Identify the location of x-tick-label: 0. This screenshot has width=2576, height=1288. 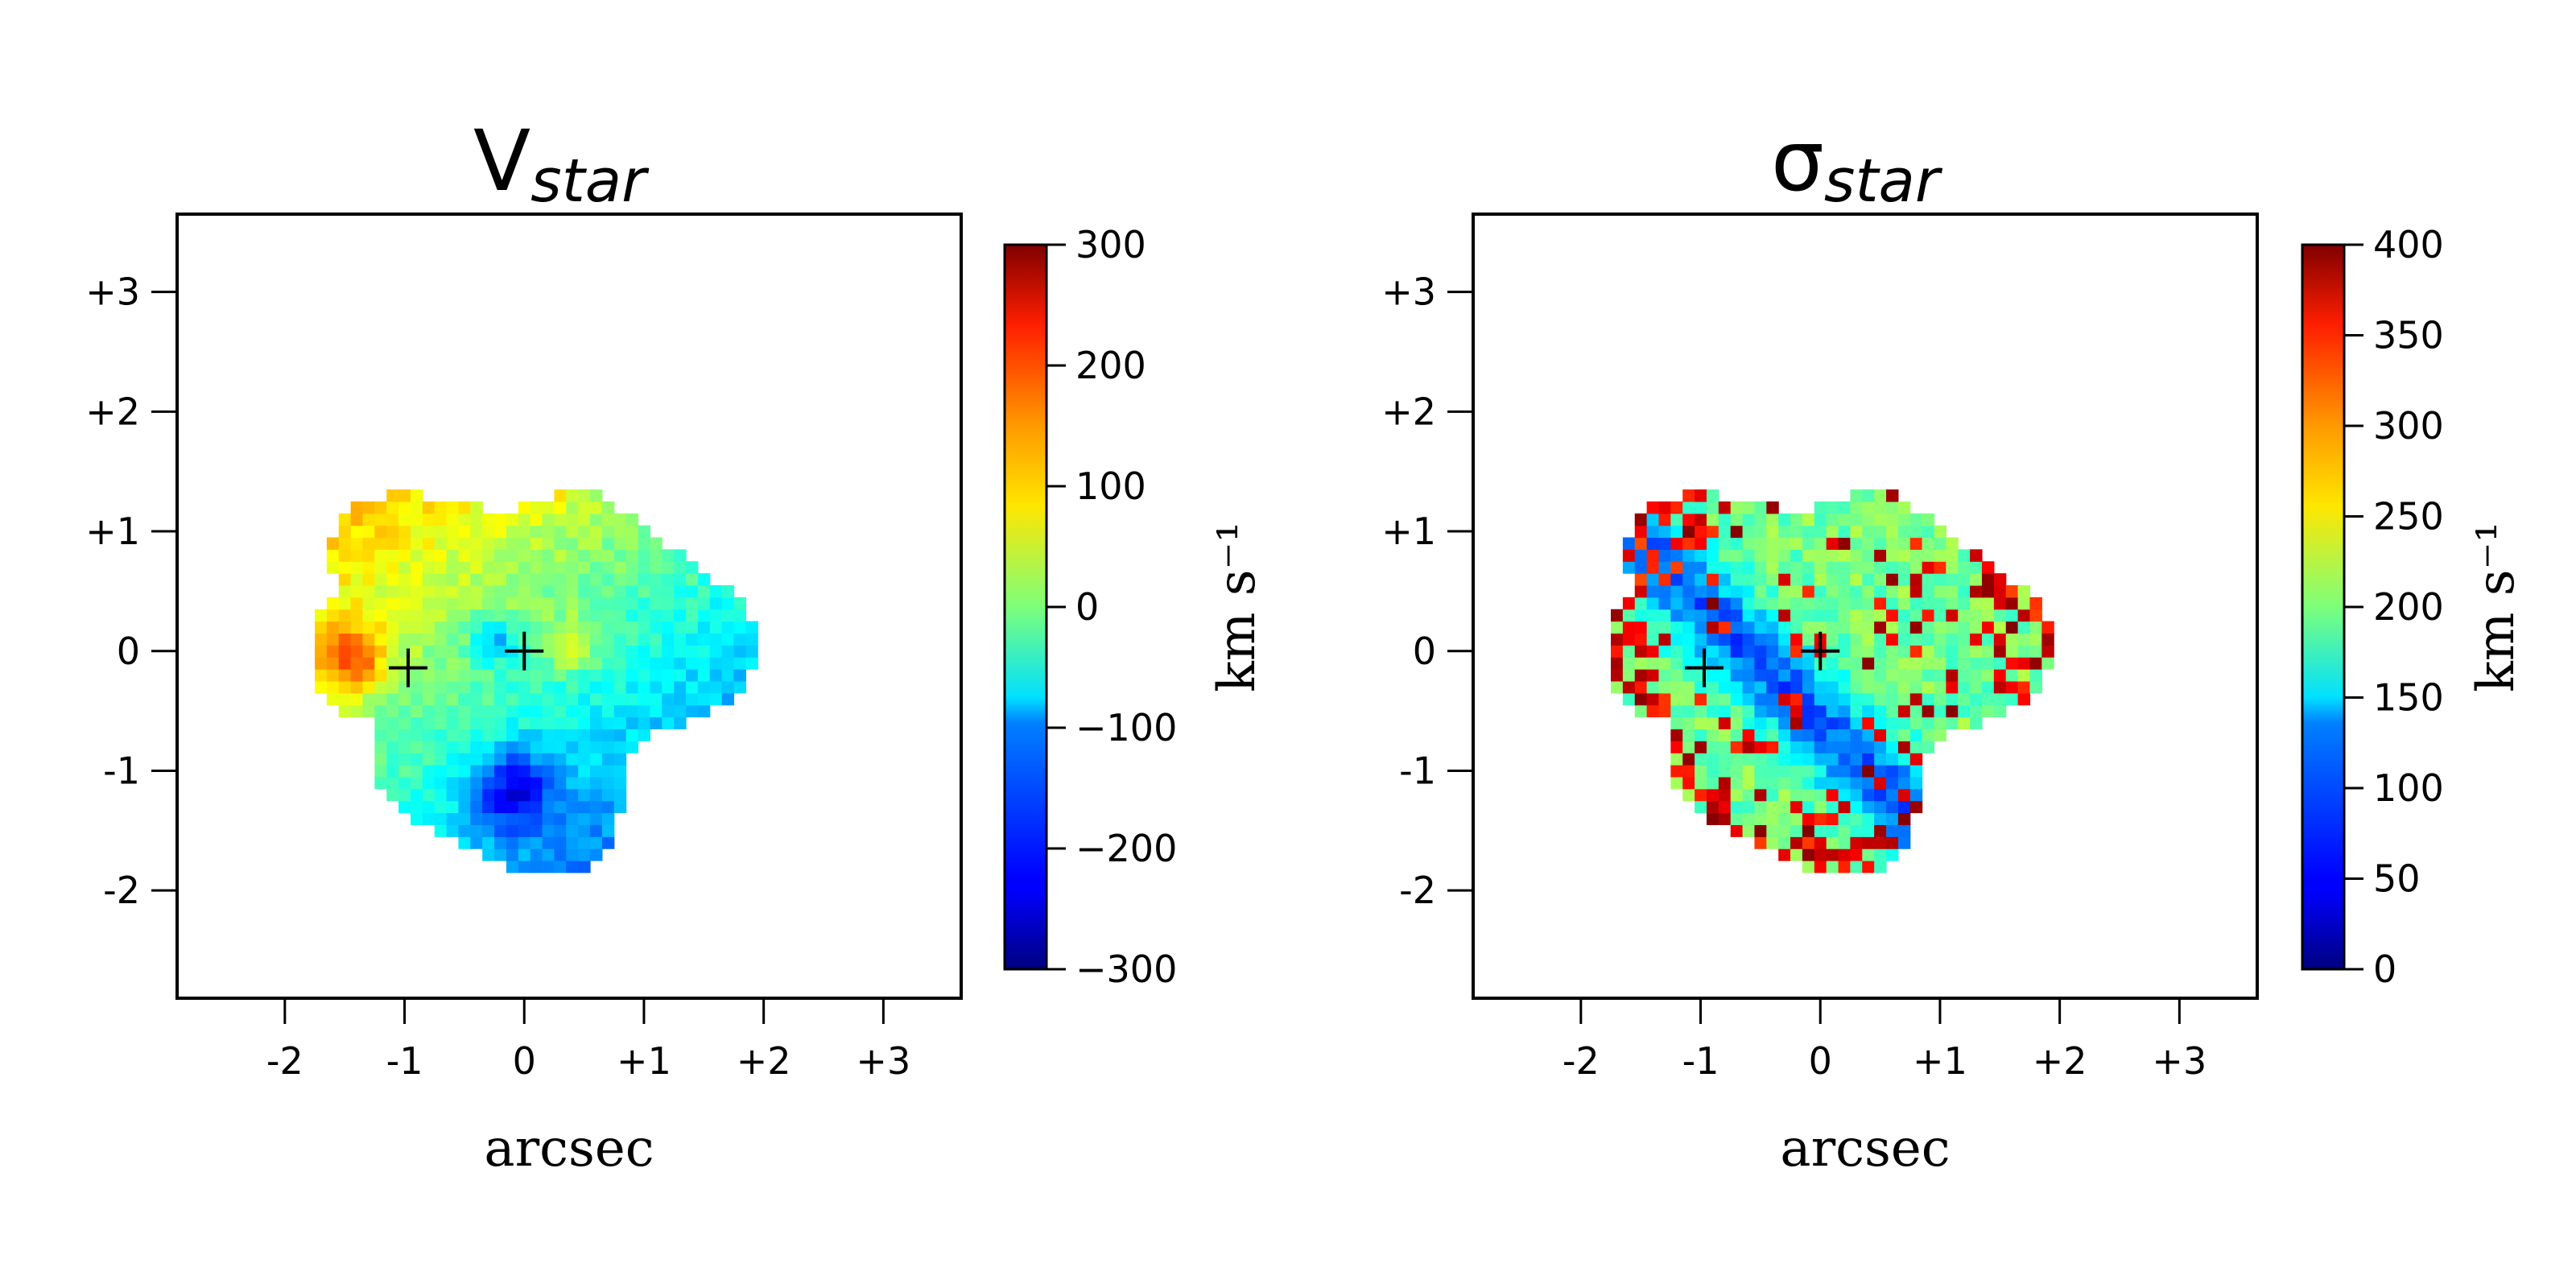
(1820, 1061).